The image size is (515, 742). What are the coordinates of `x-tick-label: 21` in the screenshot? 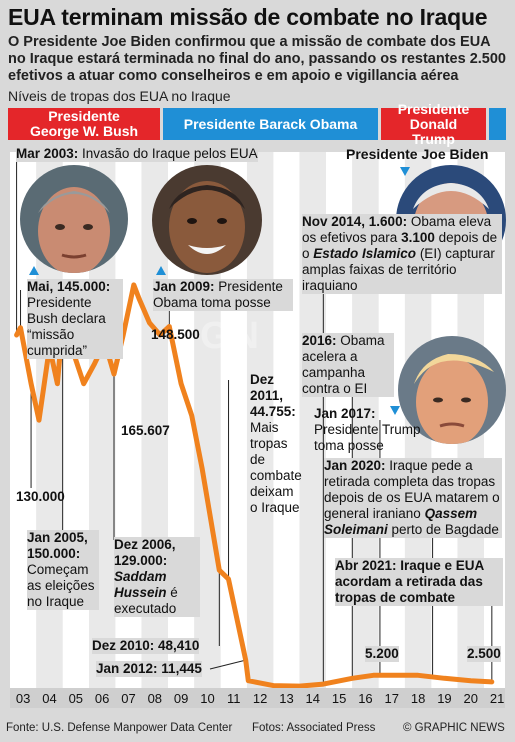 It's located at (497, 698).